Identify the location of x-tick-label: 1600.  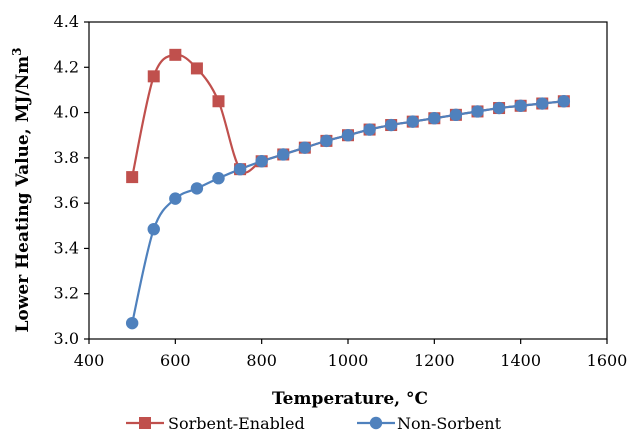
(607, 360).